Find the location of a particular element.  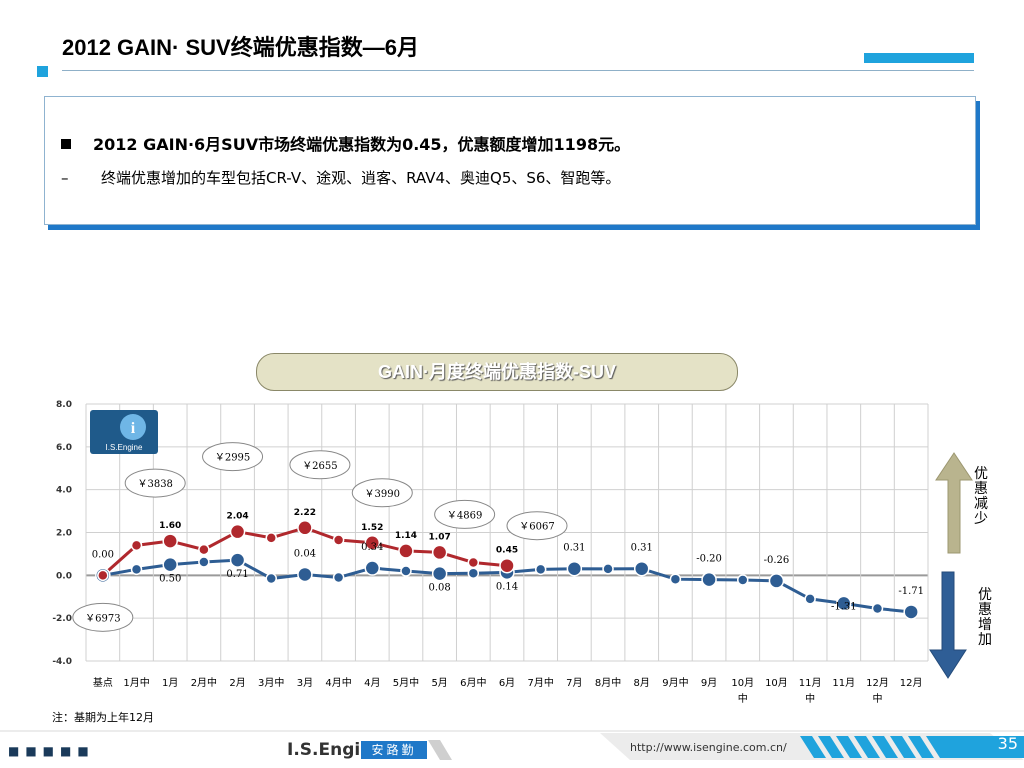

x-tick-label: 6月中 is located at coordinates (473, 682).